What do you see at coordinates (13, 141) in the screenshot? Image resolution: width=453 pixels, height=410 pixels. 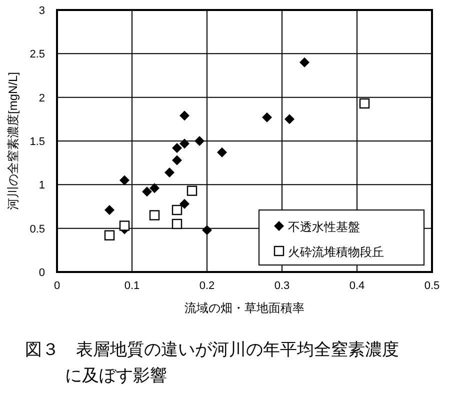 I see `y-axis-title: 河川の全窒素濃度[mgN/L]` at bounding box center [13, 141].